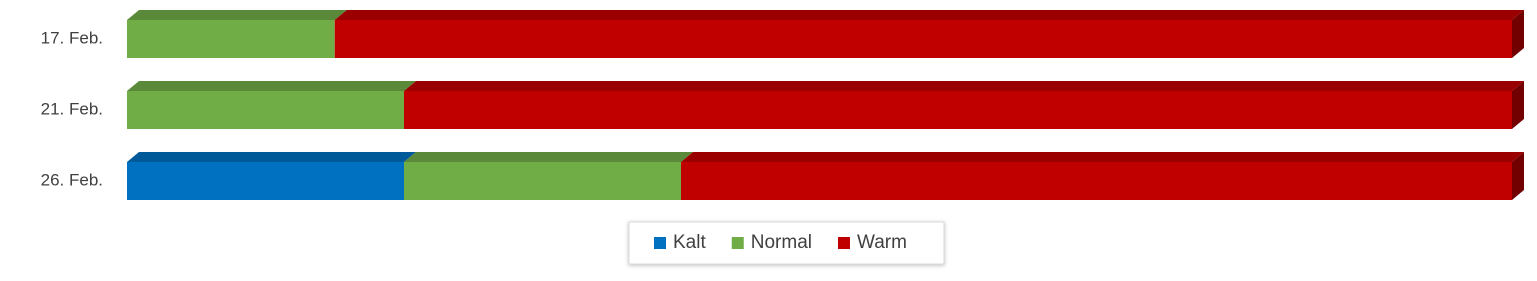 This screenshot has height=281, width=1537. What do you see at coordinates (689, 242) in the screenshot?
I see `legend-label: Kalt` at bounding box center [689, 242].